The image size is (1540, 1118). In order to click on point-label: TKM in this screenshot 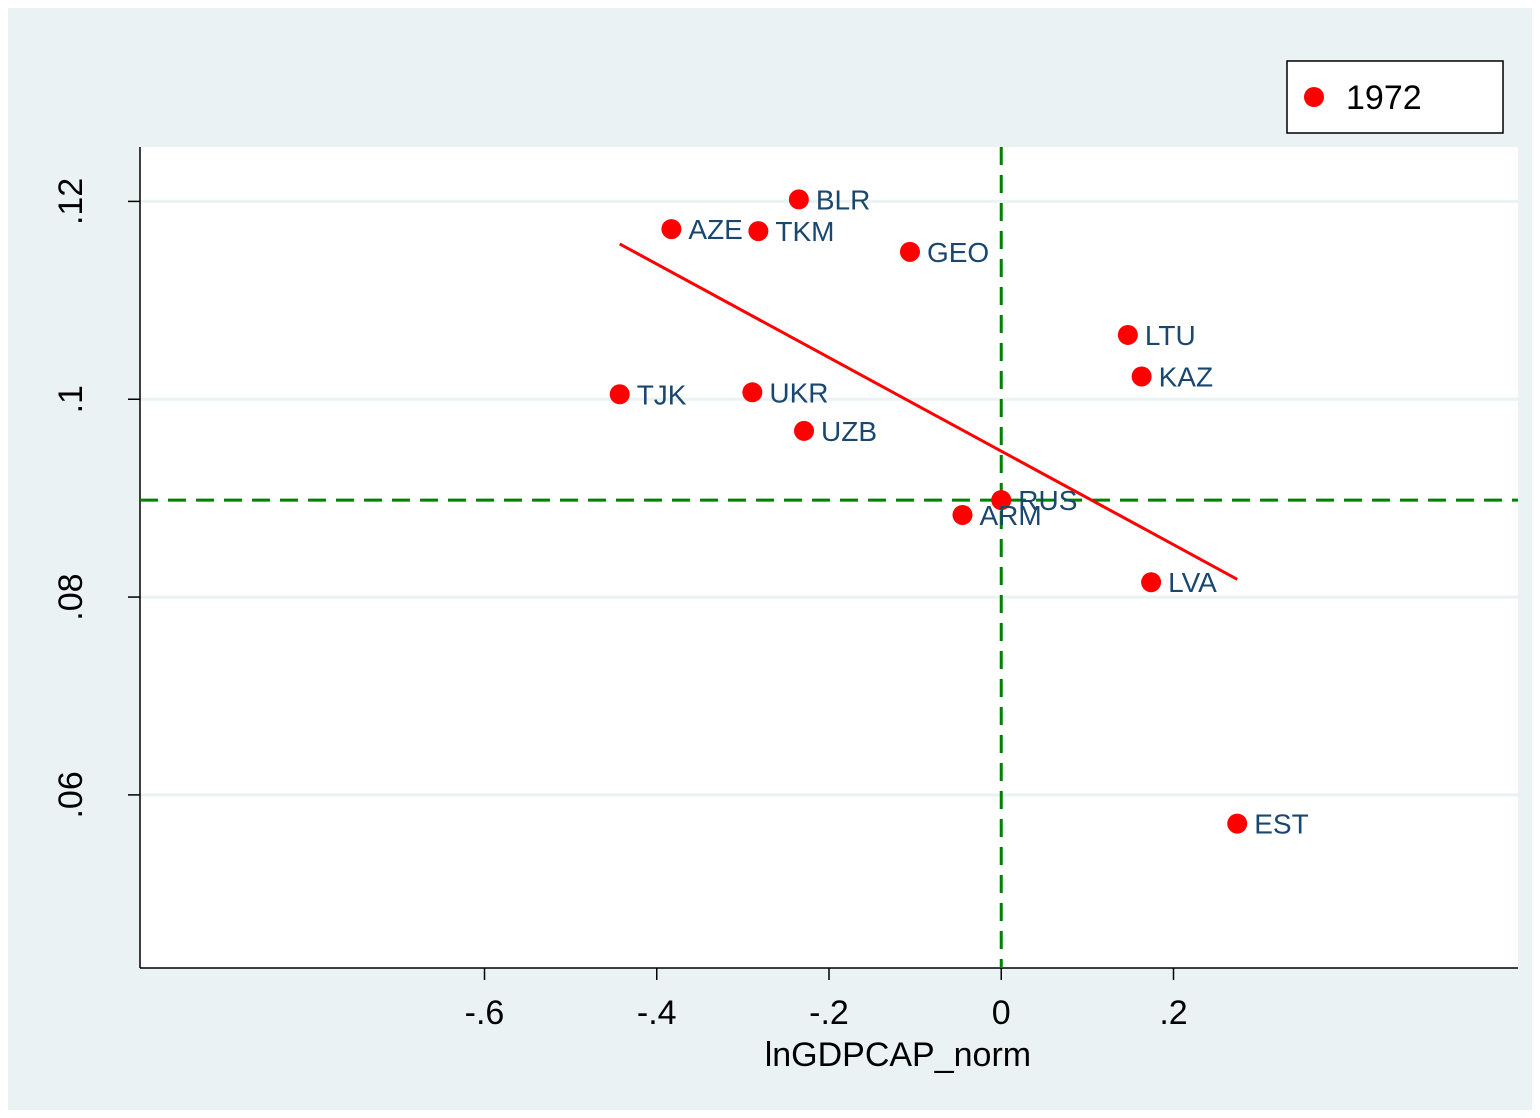, I will do `click(804, 231)`.